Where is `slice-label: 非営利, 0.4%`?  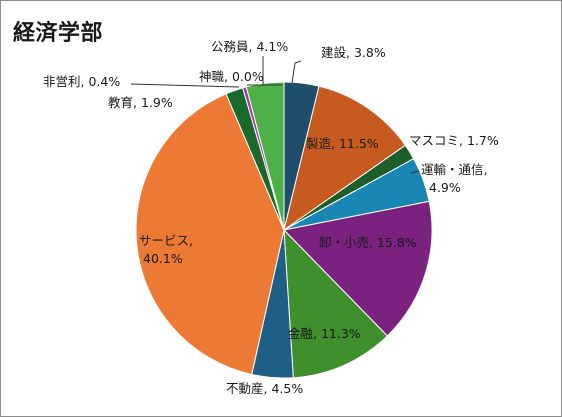
slice-label: 非営利, 0.4% is located at coordinates (81, 81).